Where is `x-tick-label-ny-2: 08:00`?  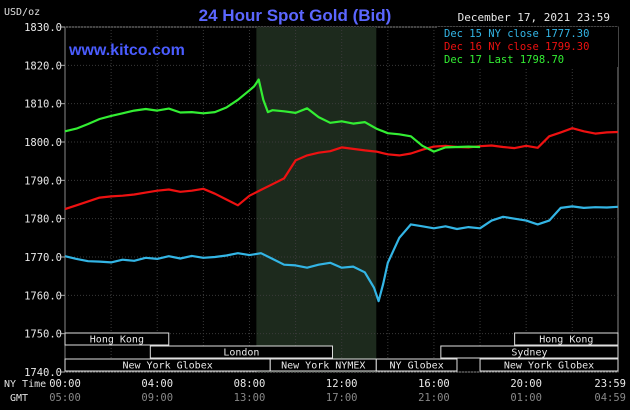 x-tick-label-ny-2: 08:00 is located at coordinates (250, 384).